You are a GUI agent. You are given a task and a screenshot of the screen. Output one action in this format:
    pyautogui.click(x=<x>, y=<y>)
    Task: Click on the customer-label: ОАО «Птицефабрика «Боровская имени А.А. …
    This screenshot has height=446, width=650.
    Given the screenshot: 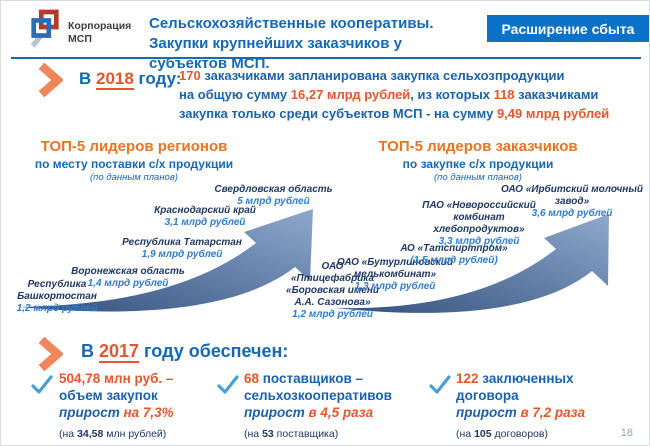 What is the action you would take?
    pyautogui.click(x=332, y=291)
    